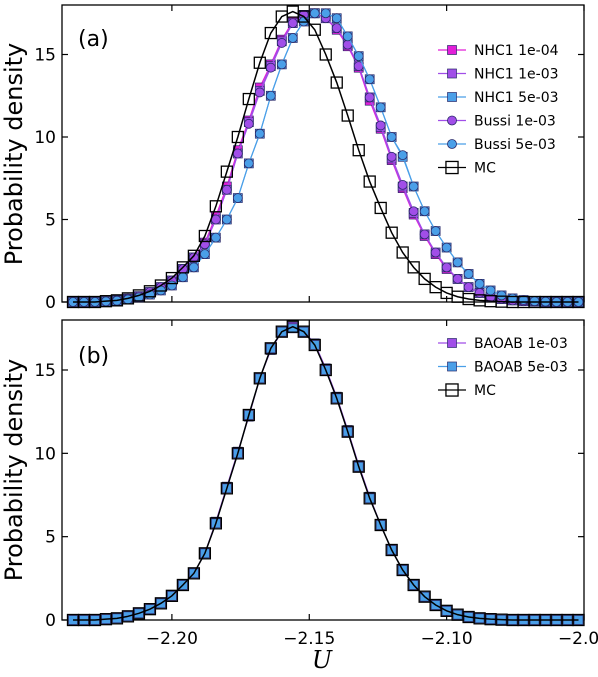 The image size is (598, 677). I want to click on panel-a-ytick-label: 15, so click(45, 56).